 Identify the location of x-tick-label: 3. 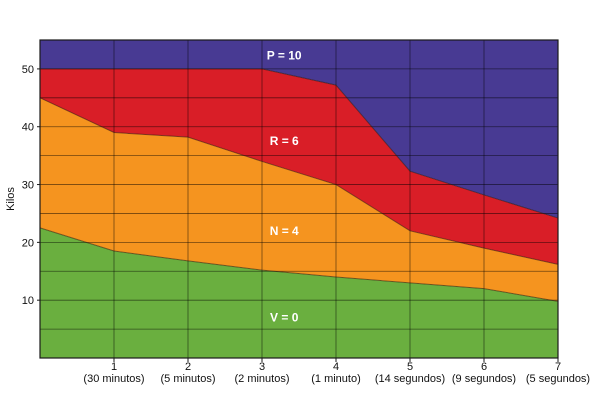
(262, 367).